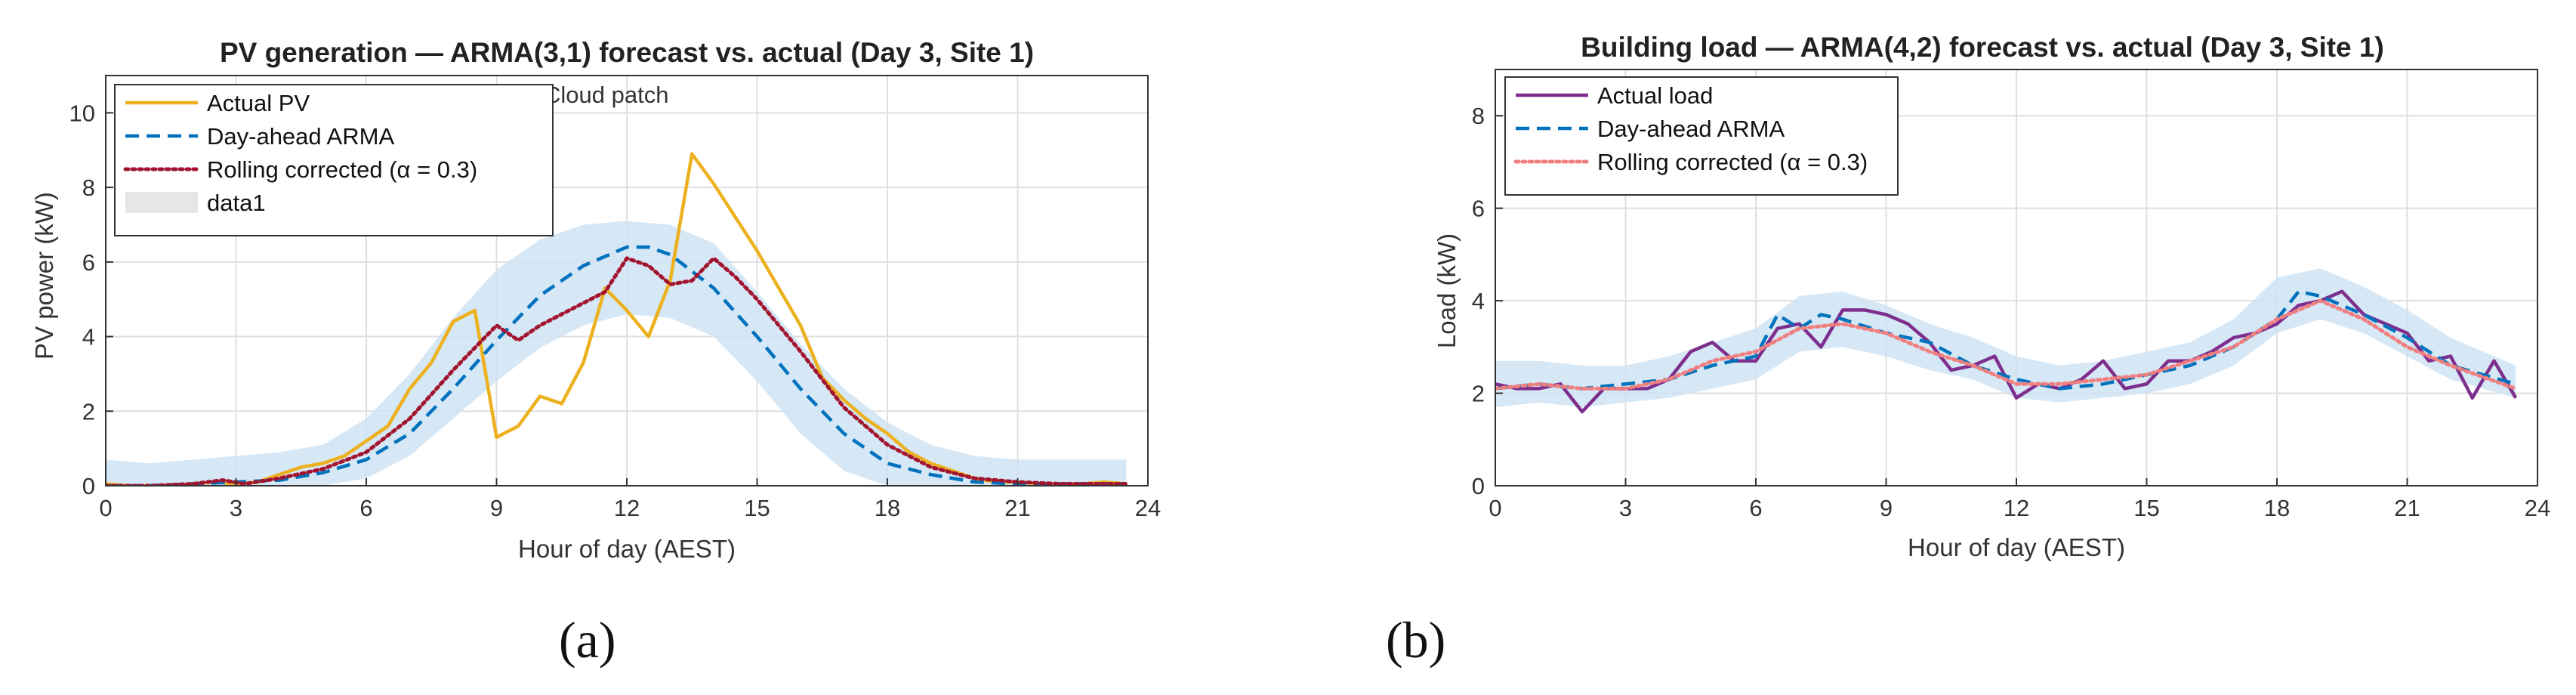 This screenshot has height=695, width=2576. I want to click on y-axis-label: Load (kW), so click(1447, 290).